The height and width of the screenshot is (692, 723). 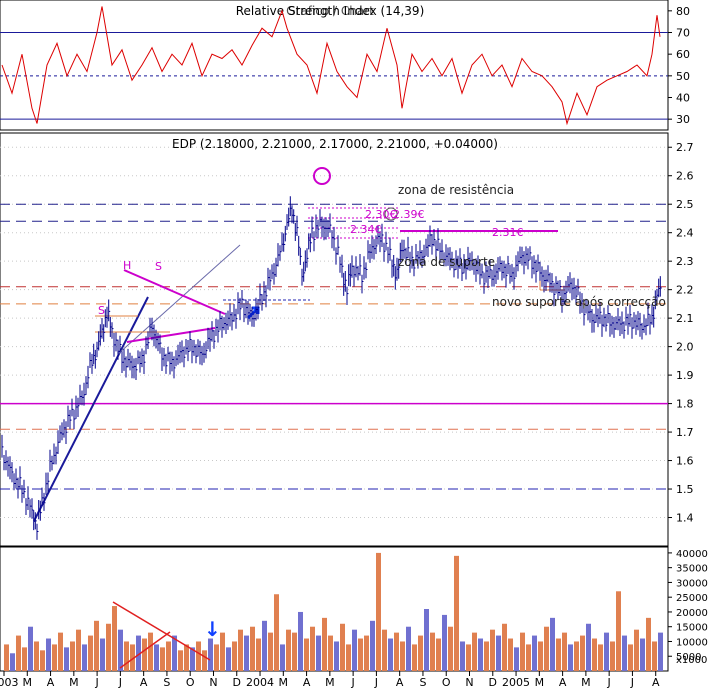 What do you see at coordinates (381, 214) in the screenshot?
I see `label-price-230: 2.30€` at bounding box center [381, 214].